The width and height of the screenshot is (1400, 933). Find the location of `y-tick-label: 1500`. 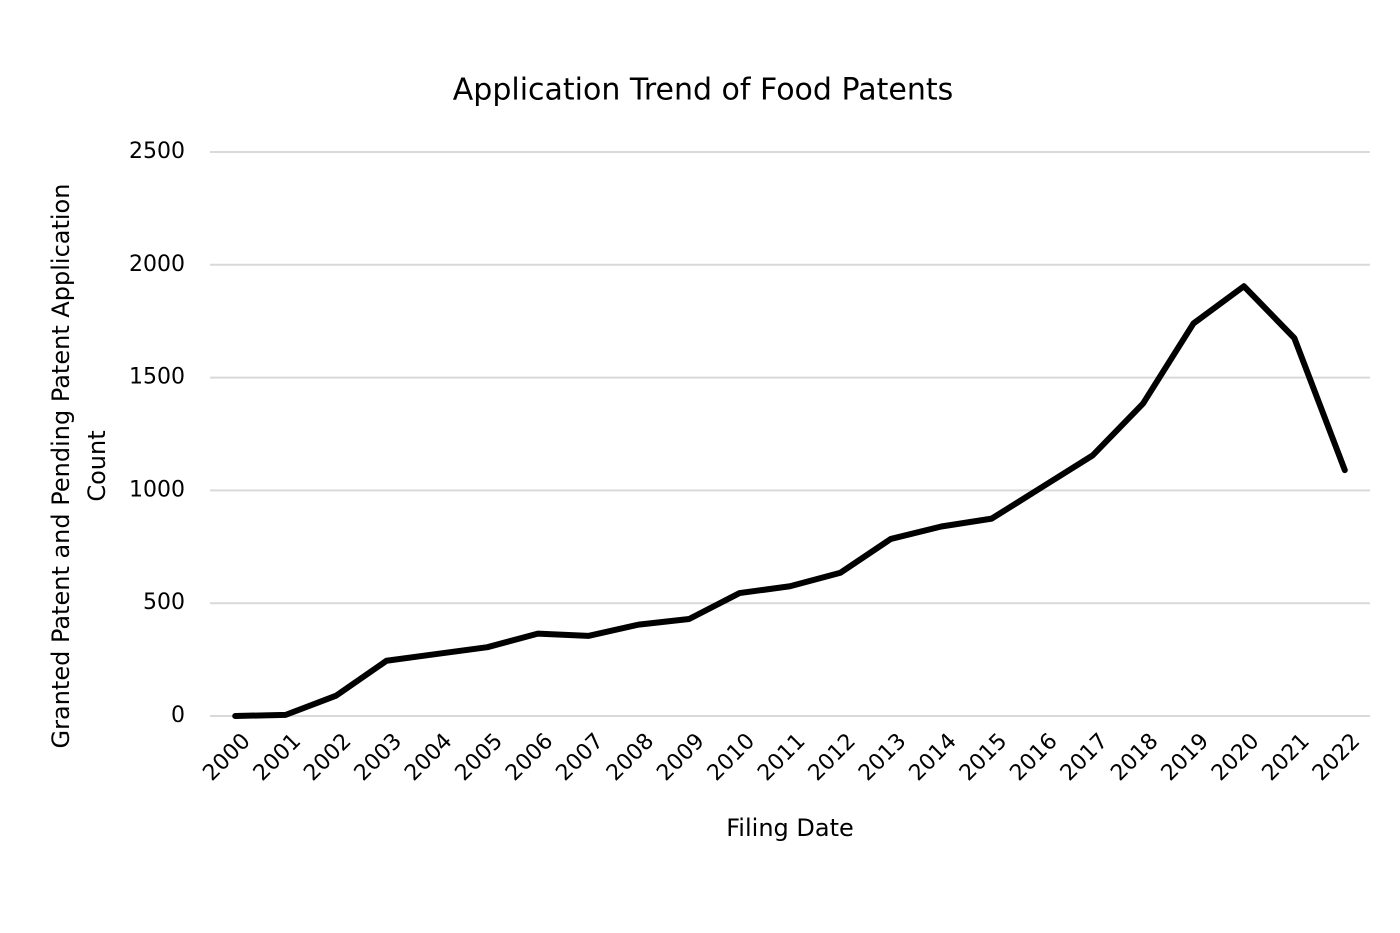

y-tick-label: 1500 is located at coordinates (157, 377).